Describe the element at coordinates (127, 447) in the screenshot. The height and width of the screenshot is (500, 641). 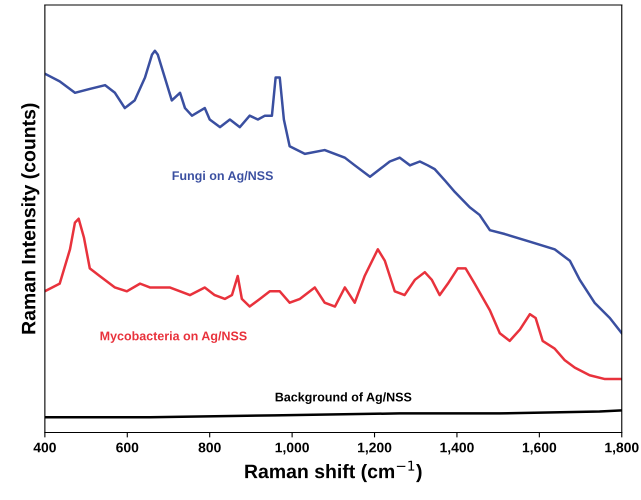
I see `x-tick-label: 600` at that location.